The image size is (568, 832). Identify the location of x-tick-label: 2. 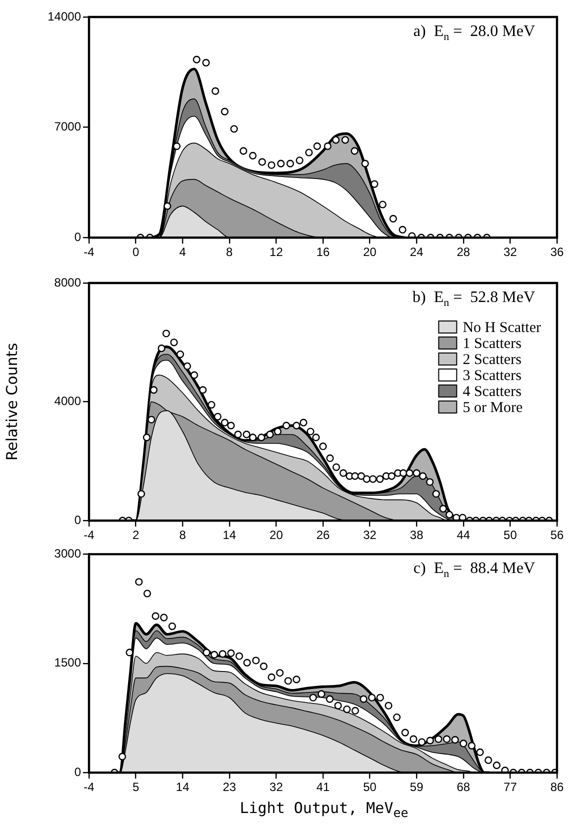
(136, 535).